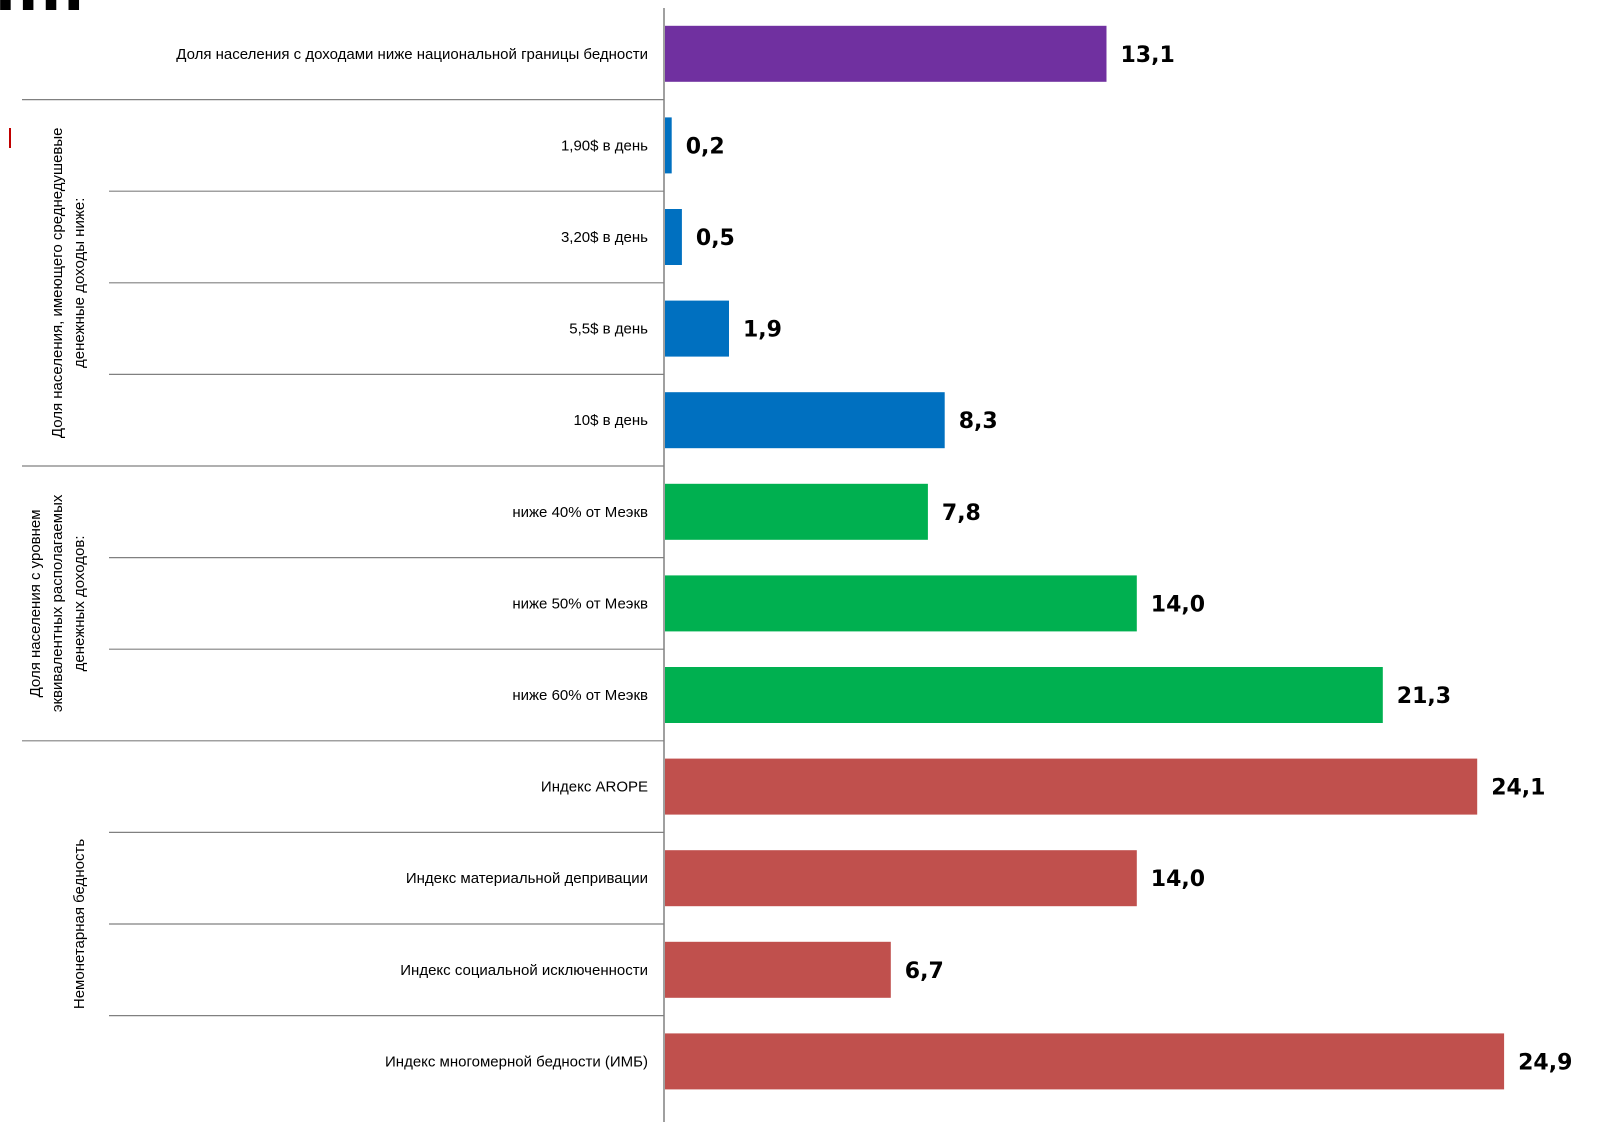 The image size is (1598, 1122). Describe the element at coordinates (79, 924) in the screenshot. I see `group-label-2-line-0: Немонетарная бедность` at that location.